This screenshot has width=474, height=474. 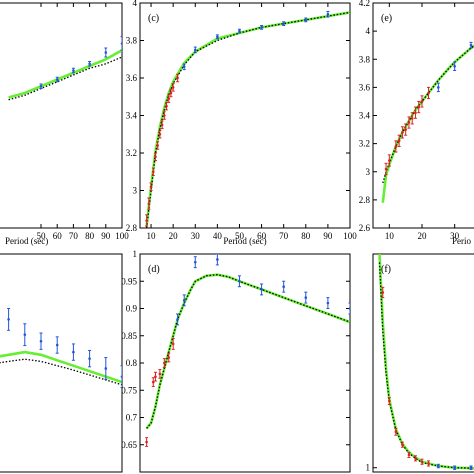 I want to click on x-tick-label: 20, so click(x=423, y=236).